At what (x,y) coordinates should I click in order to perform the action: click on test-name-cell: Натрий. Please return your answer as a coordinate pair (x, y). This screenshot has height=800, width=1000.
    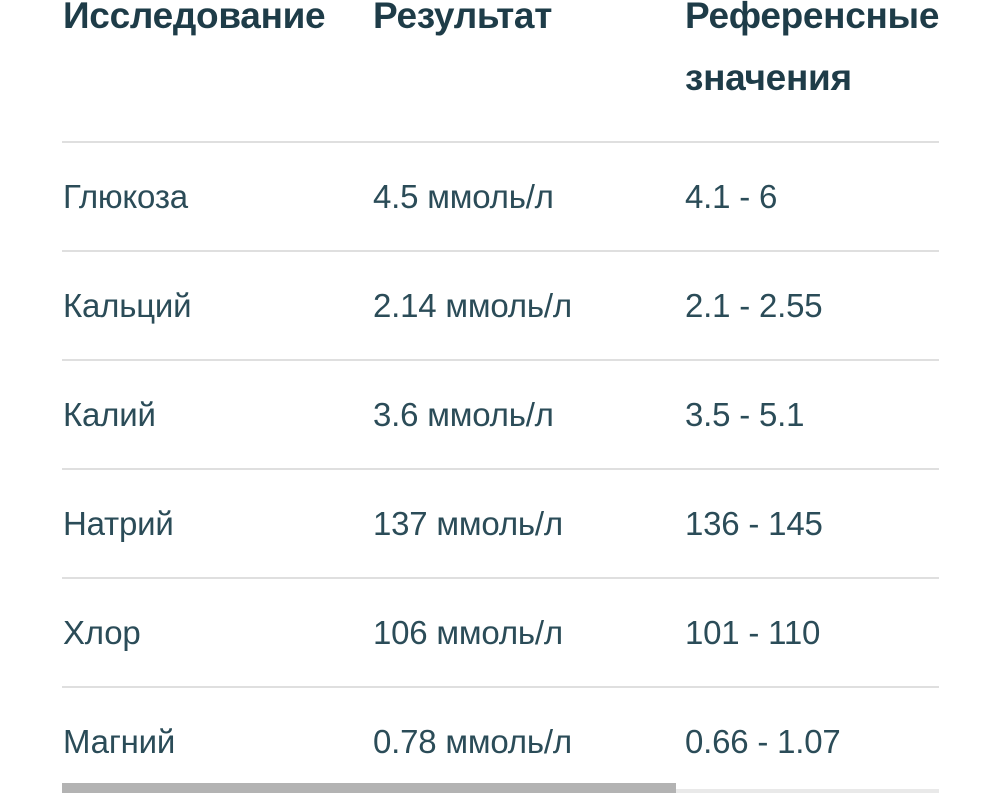
    Looking at the image, I should click on (118, 523).